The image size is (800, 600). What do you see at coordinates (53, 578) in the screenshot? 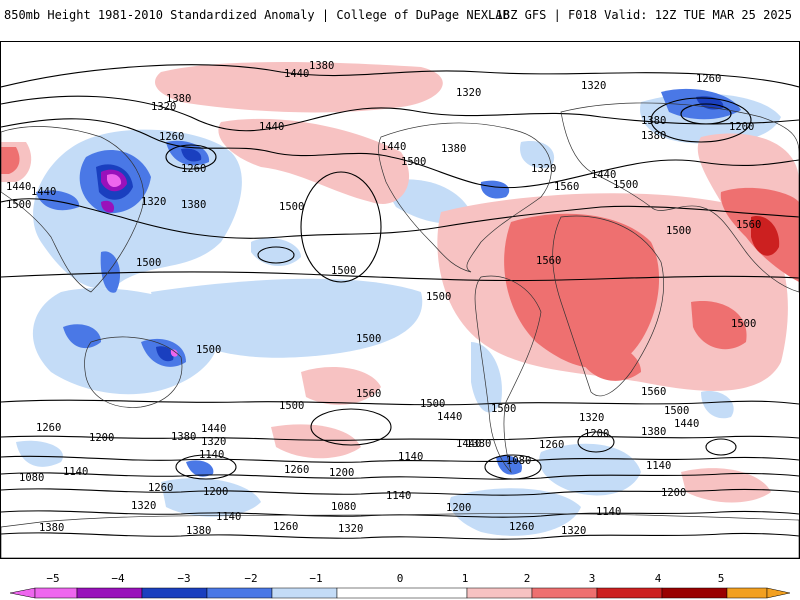
I see `colorbar-tick-neg5: −5` at bounding box center [53, 578].